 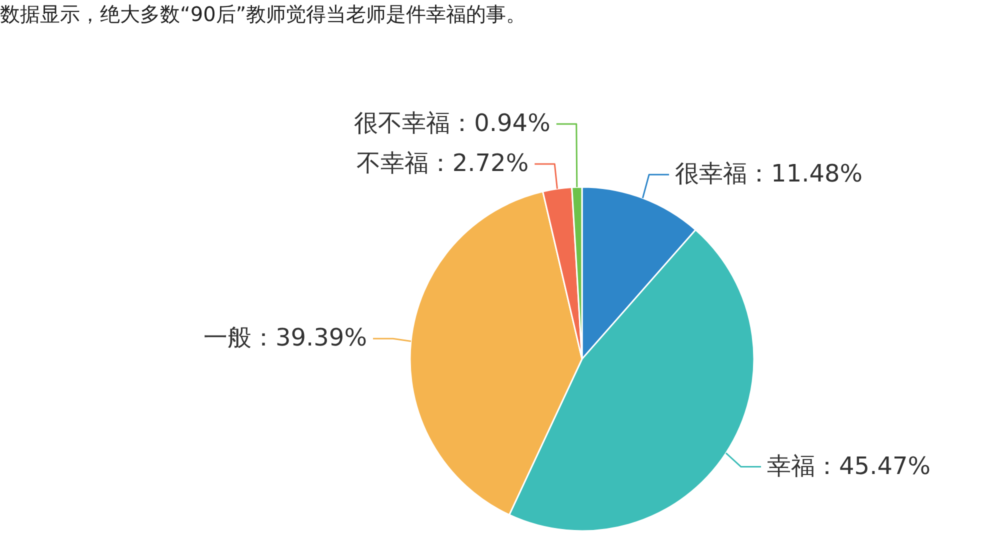 What do you see at coordinates (849, 466) in the screenshot?
I see `slice-label: 幸福：45.47%` at bounding box center [849, 466].